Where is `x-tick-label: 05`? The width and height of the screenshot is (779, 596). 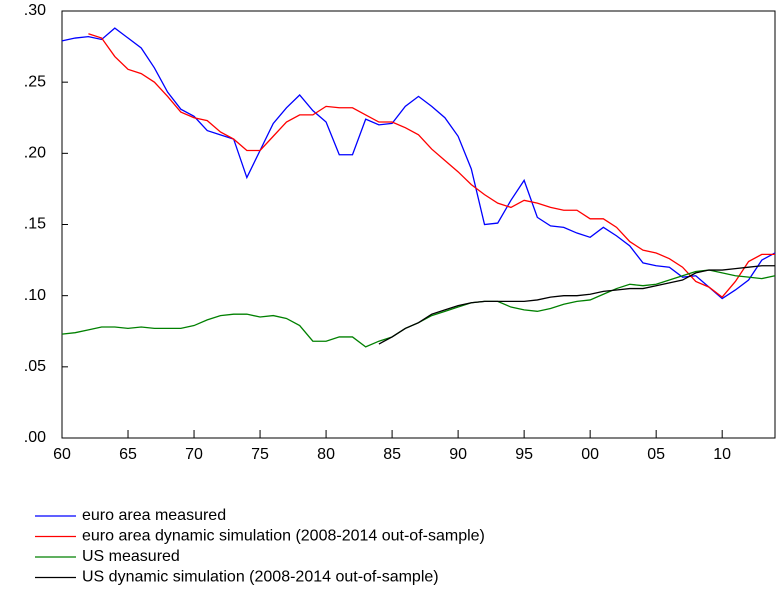 x-tick-label: 05 is located at coordinates (656, 454).